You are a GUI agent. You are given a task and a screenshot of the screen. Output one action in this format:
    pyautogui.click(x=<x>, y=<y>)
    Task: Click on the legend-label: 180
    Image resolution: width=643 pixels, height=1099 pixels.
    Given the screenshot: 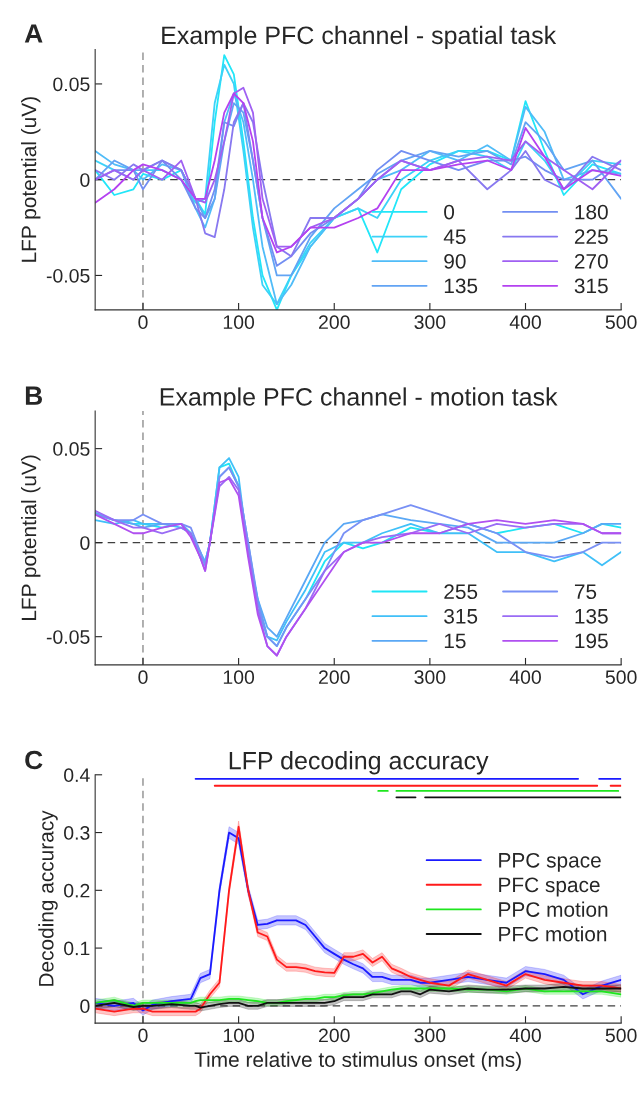 What is the action you would take?
    pyautogui.click(x=591, y=212)
    